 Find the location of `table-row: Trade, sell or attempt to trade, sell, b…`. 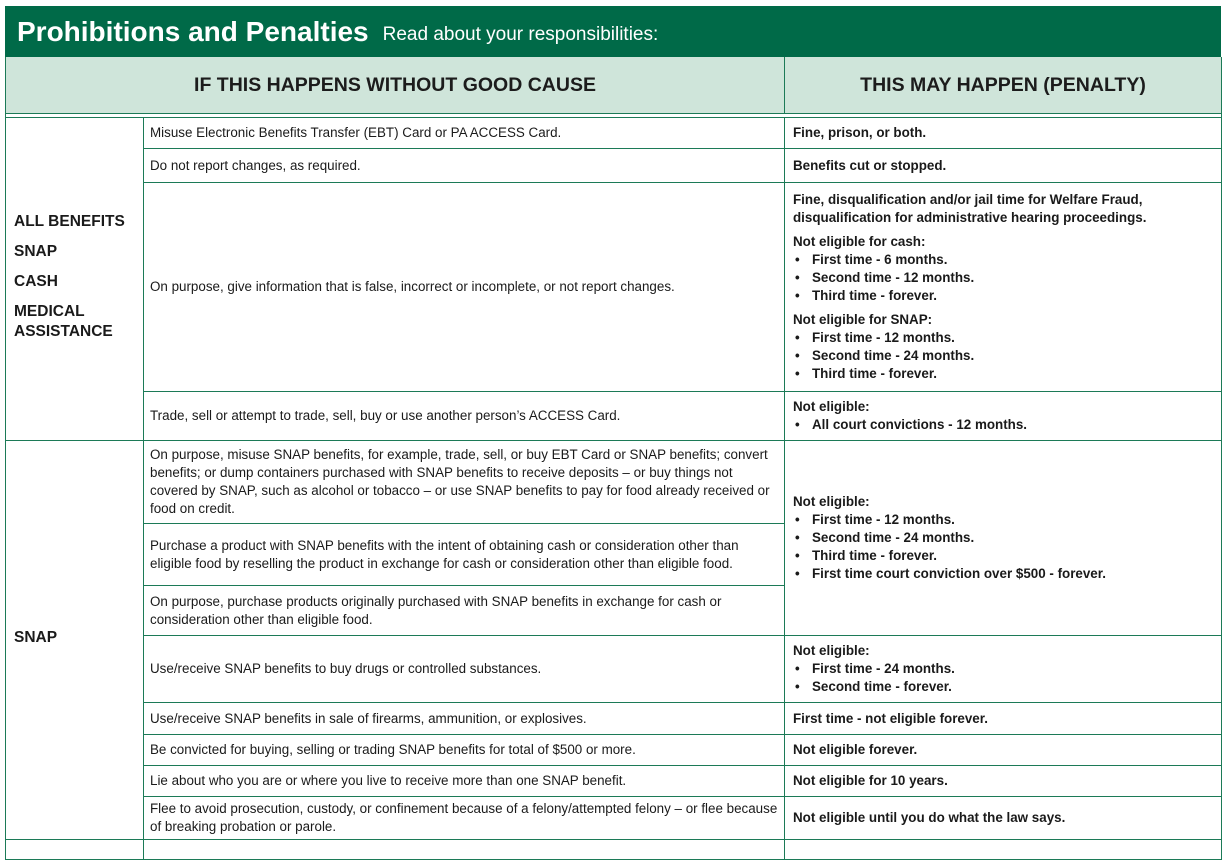

table-row: Trade, sell or attempt to trade, sell, b… is located at coordinates (614, 416).